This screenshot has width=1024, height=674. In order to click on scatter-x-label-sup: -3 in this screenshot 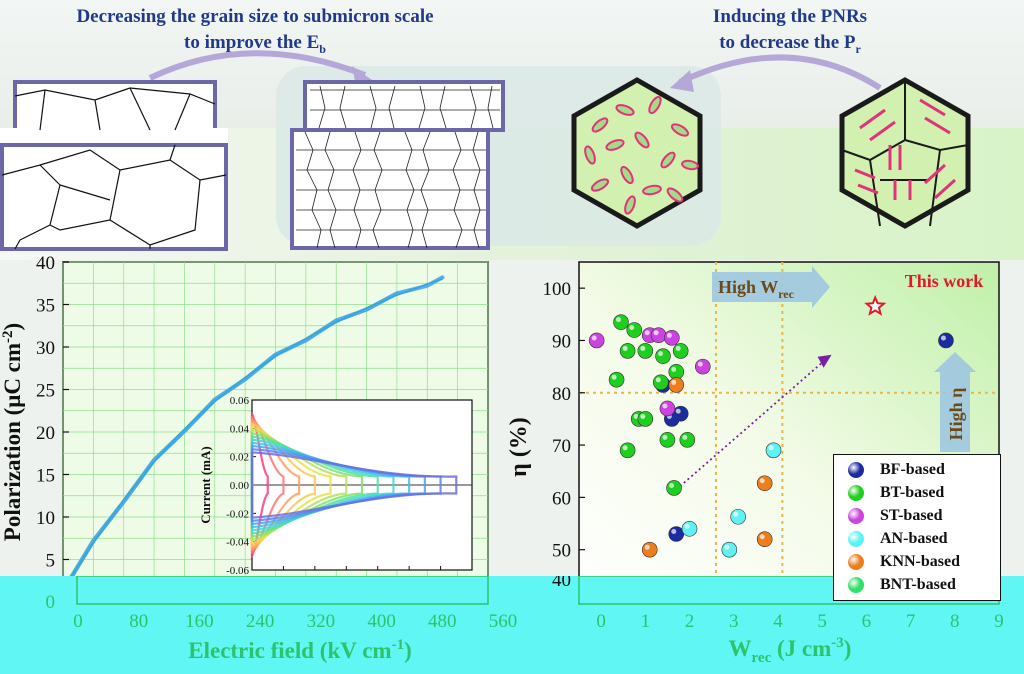, I will do `click(837, 643)`.